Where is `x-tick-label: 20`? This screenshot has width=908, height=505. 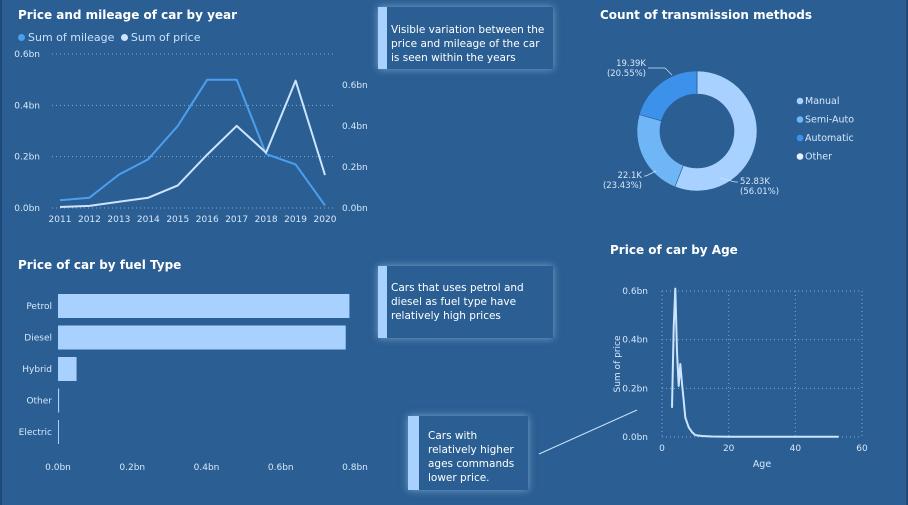
x-tick-label: 20 is located at coordinates (729, 449).